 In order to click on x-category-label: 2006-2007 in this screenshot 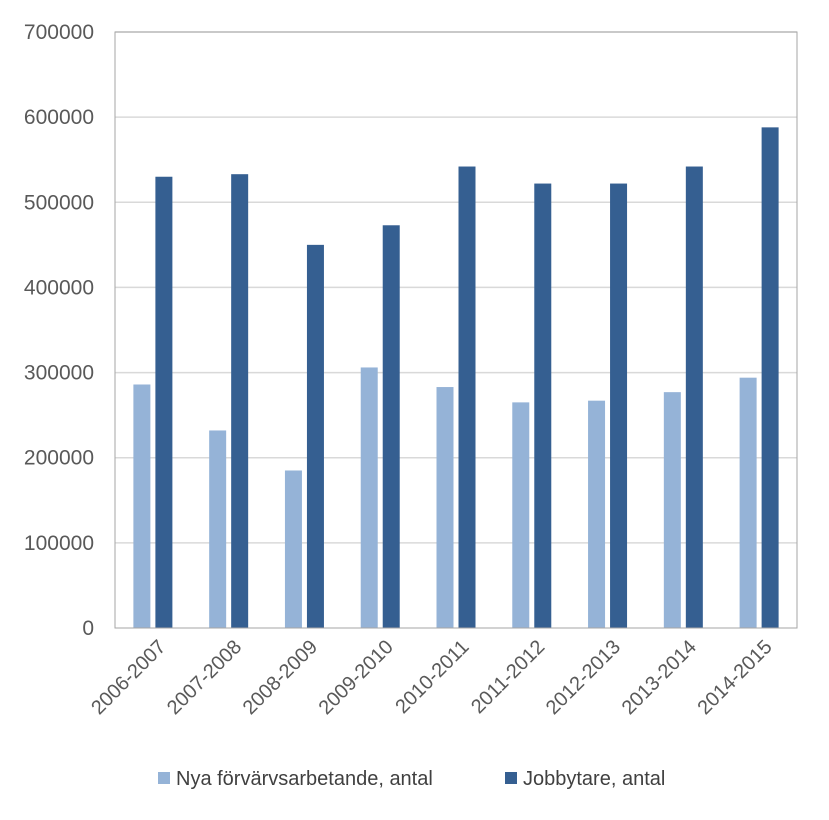, I will do `click(128, 677)`.